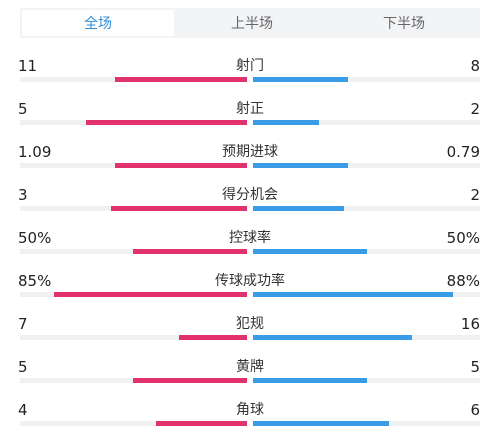 This screenshot has width=500, height=440. Describe the element at coordinates (35, 238) in the screenshot. I see `home-value: 50%` at that location.